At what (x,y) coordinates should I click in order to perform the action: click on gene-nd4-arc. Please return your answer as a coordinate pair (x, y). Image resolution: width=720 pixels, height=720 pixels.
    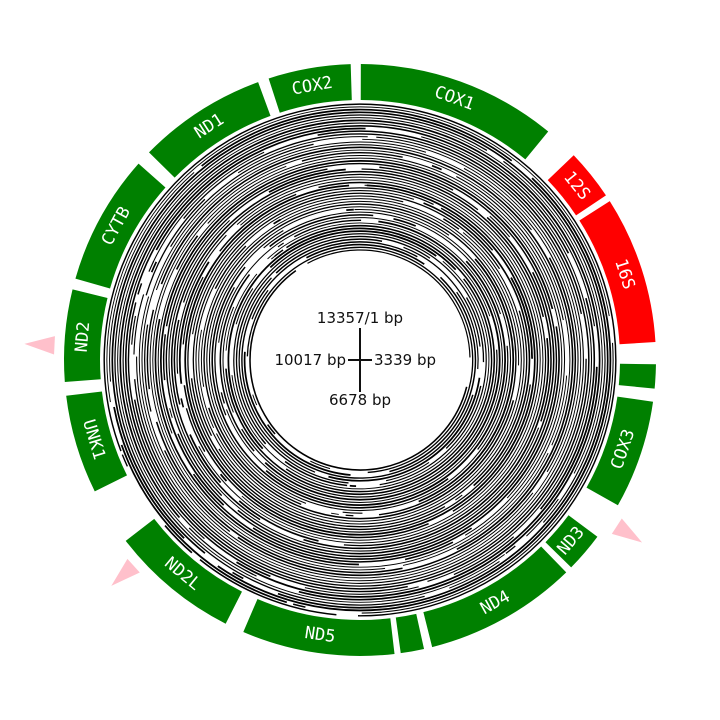
    Looking at the image, I should click on (495, 597).